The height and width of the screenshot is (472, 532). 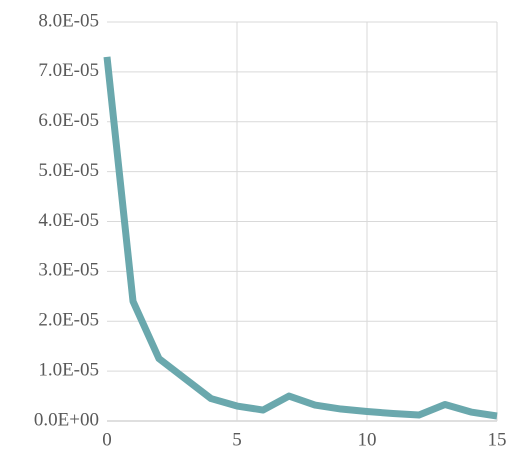 I want to click on y-tick-label: 4.0E-05, so click(x=68, y=220).